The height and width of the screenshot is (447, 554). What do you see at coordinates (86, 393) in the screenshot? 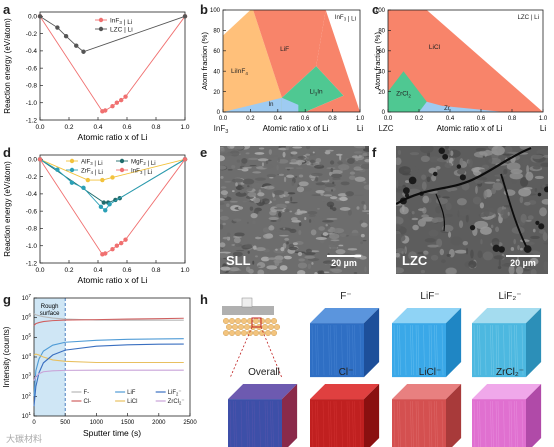
I see `legend-label: F-` at bounding box center [86, 393].